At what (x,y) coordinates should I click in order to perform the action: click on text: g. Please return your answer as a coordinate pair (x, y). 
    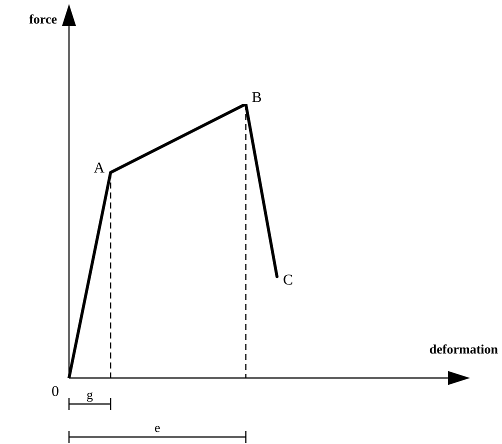
    Looking at the image, I should click on (90, 394).